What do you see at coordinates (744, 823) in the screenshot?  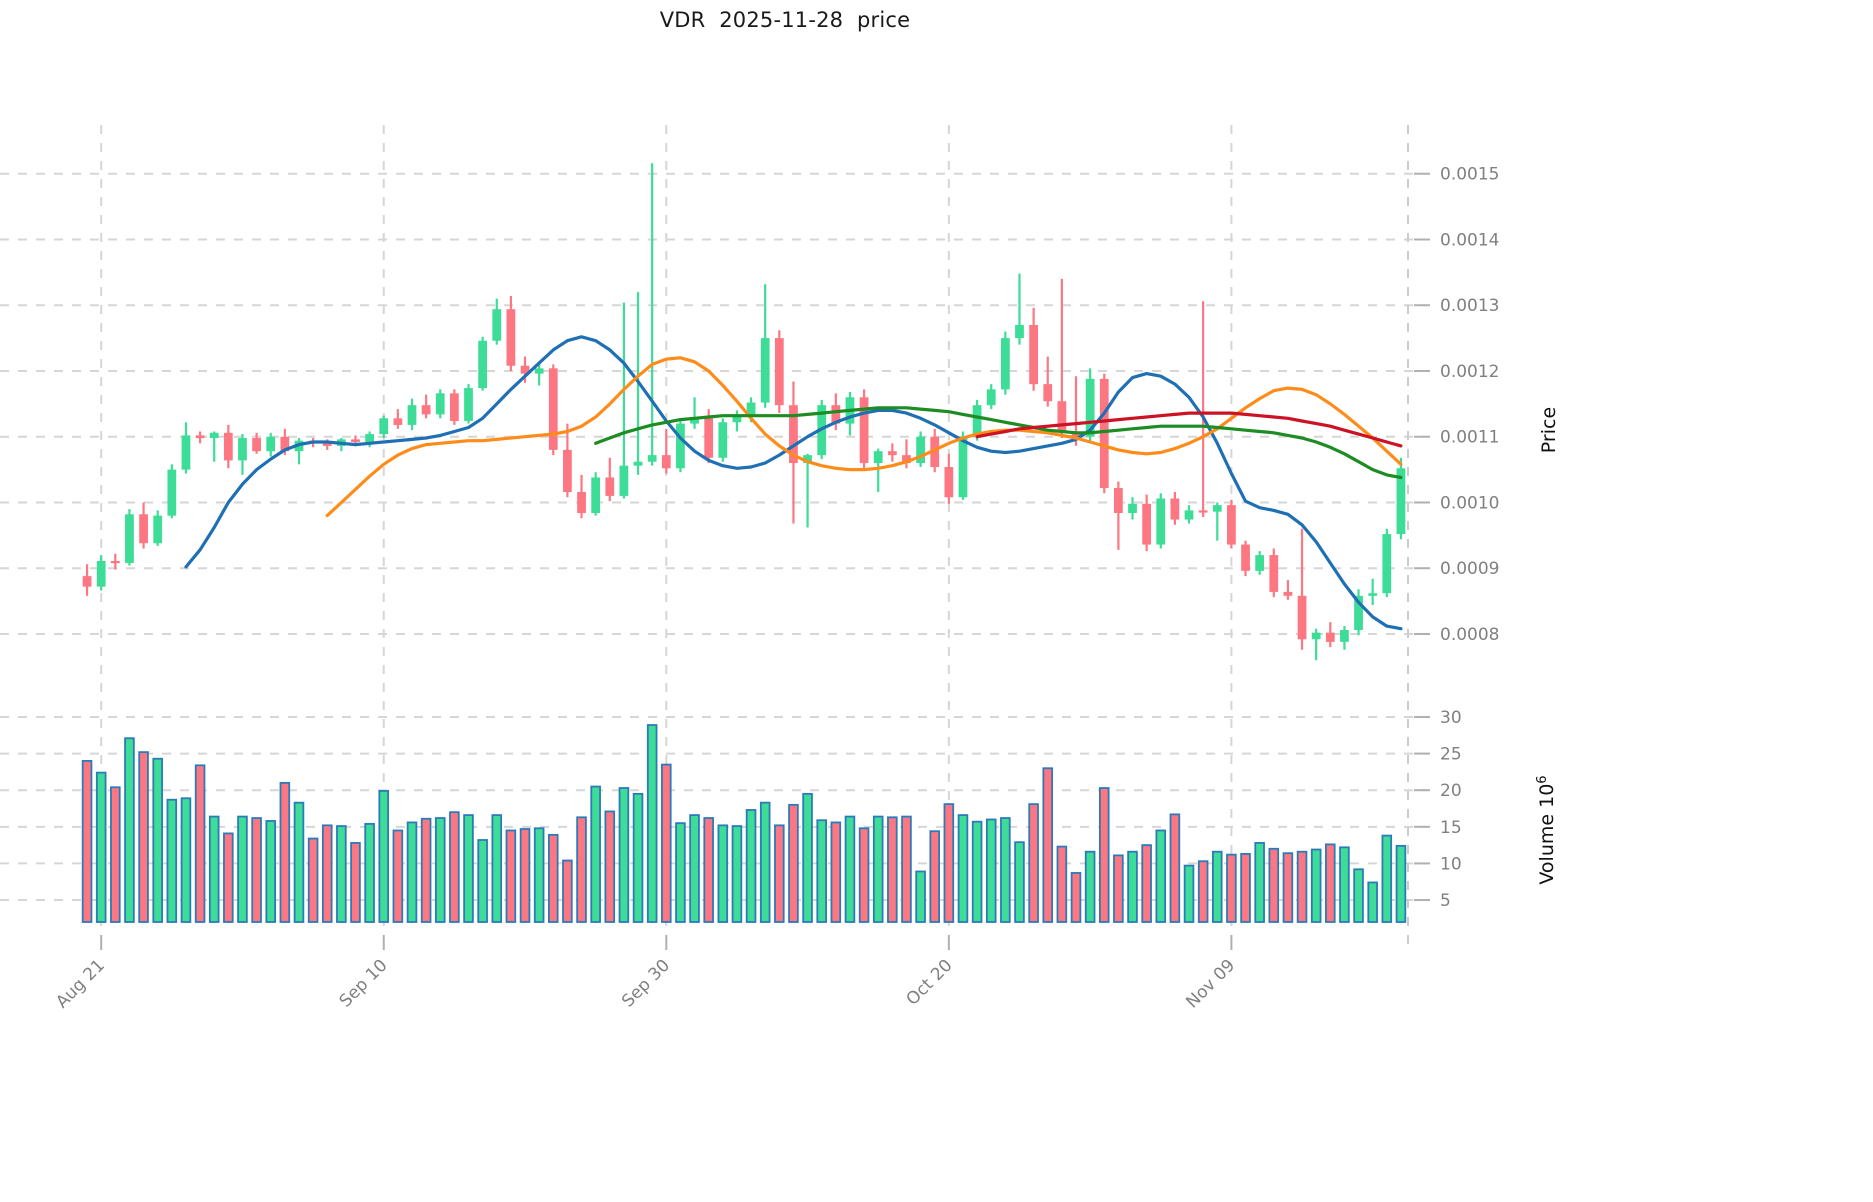 I see `volume-bars` at bounding box center [744, 823].